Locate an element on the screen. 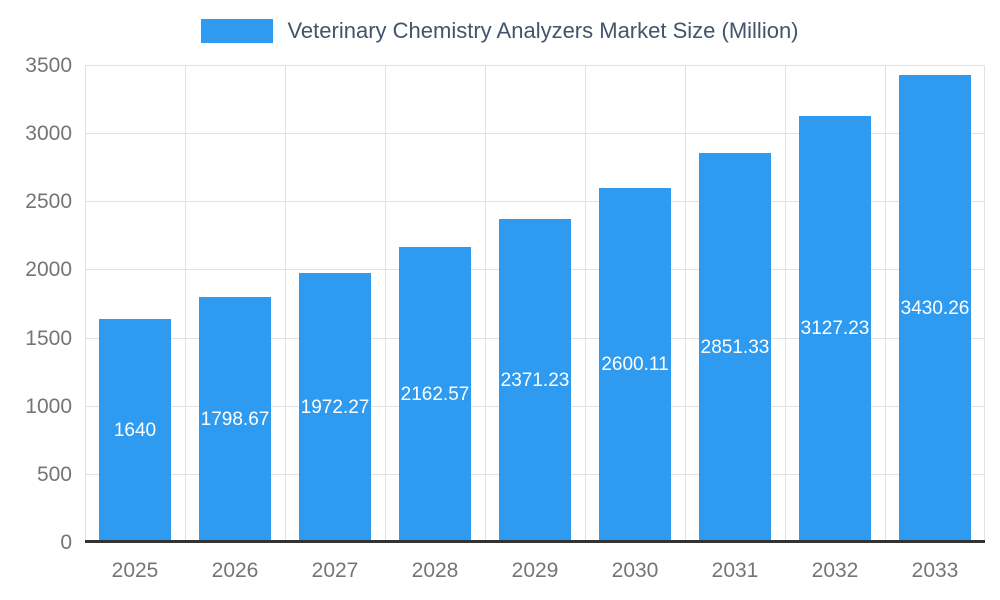 The width and height of the screenshot is (1000, 600). legend-swatch is located at coordinates (237, 31).